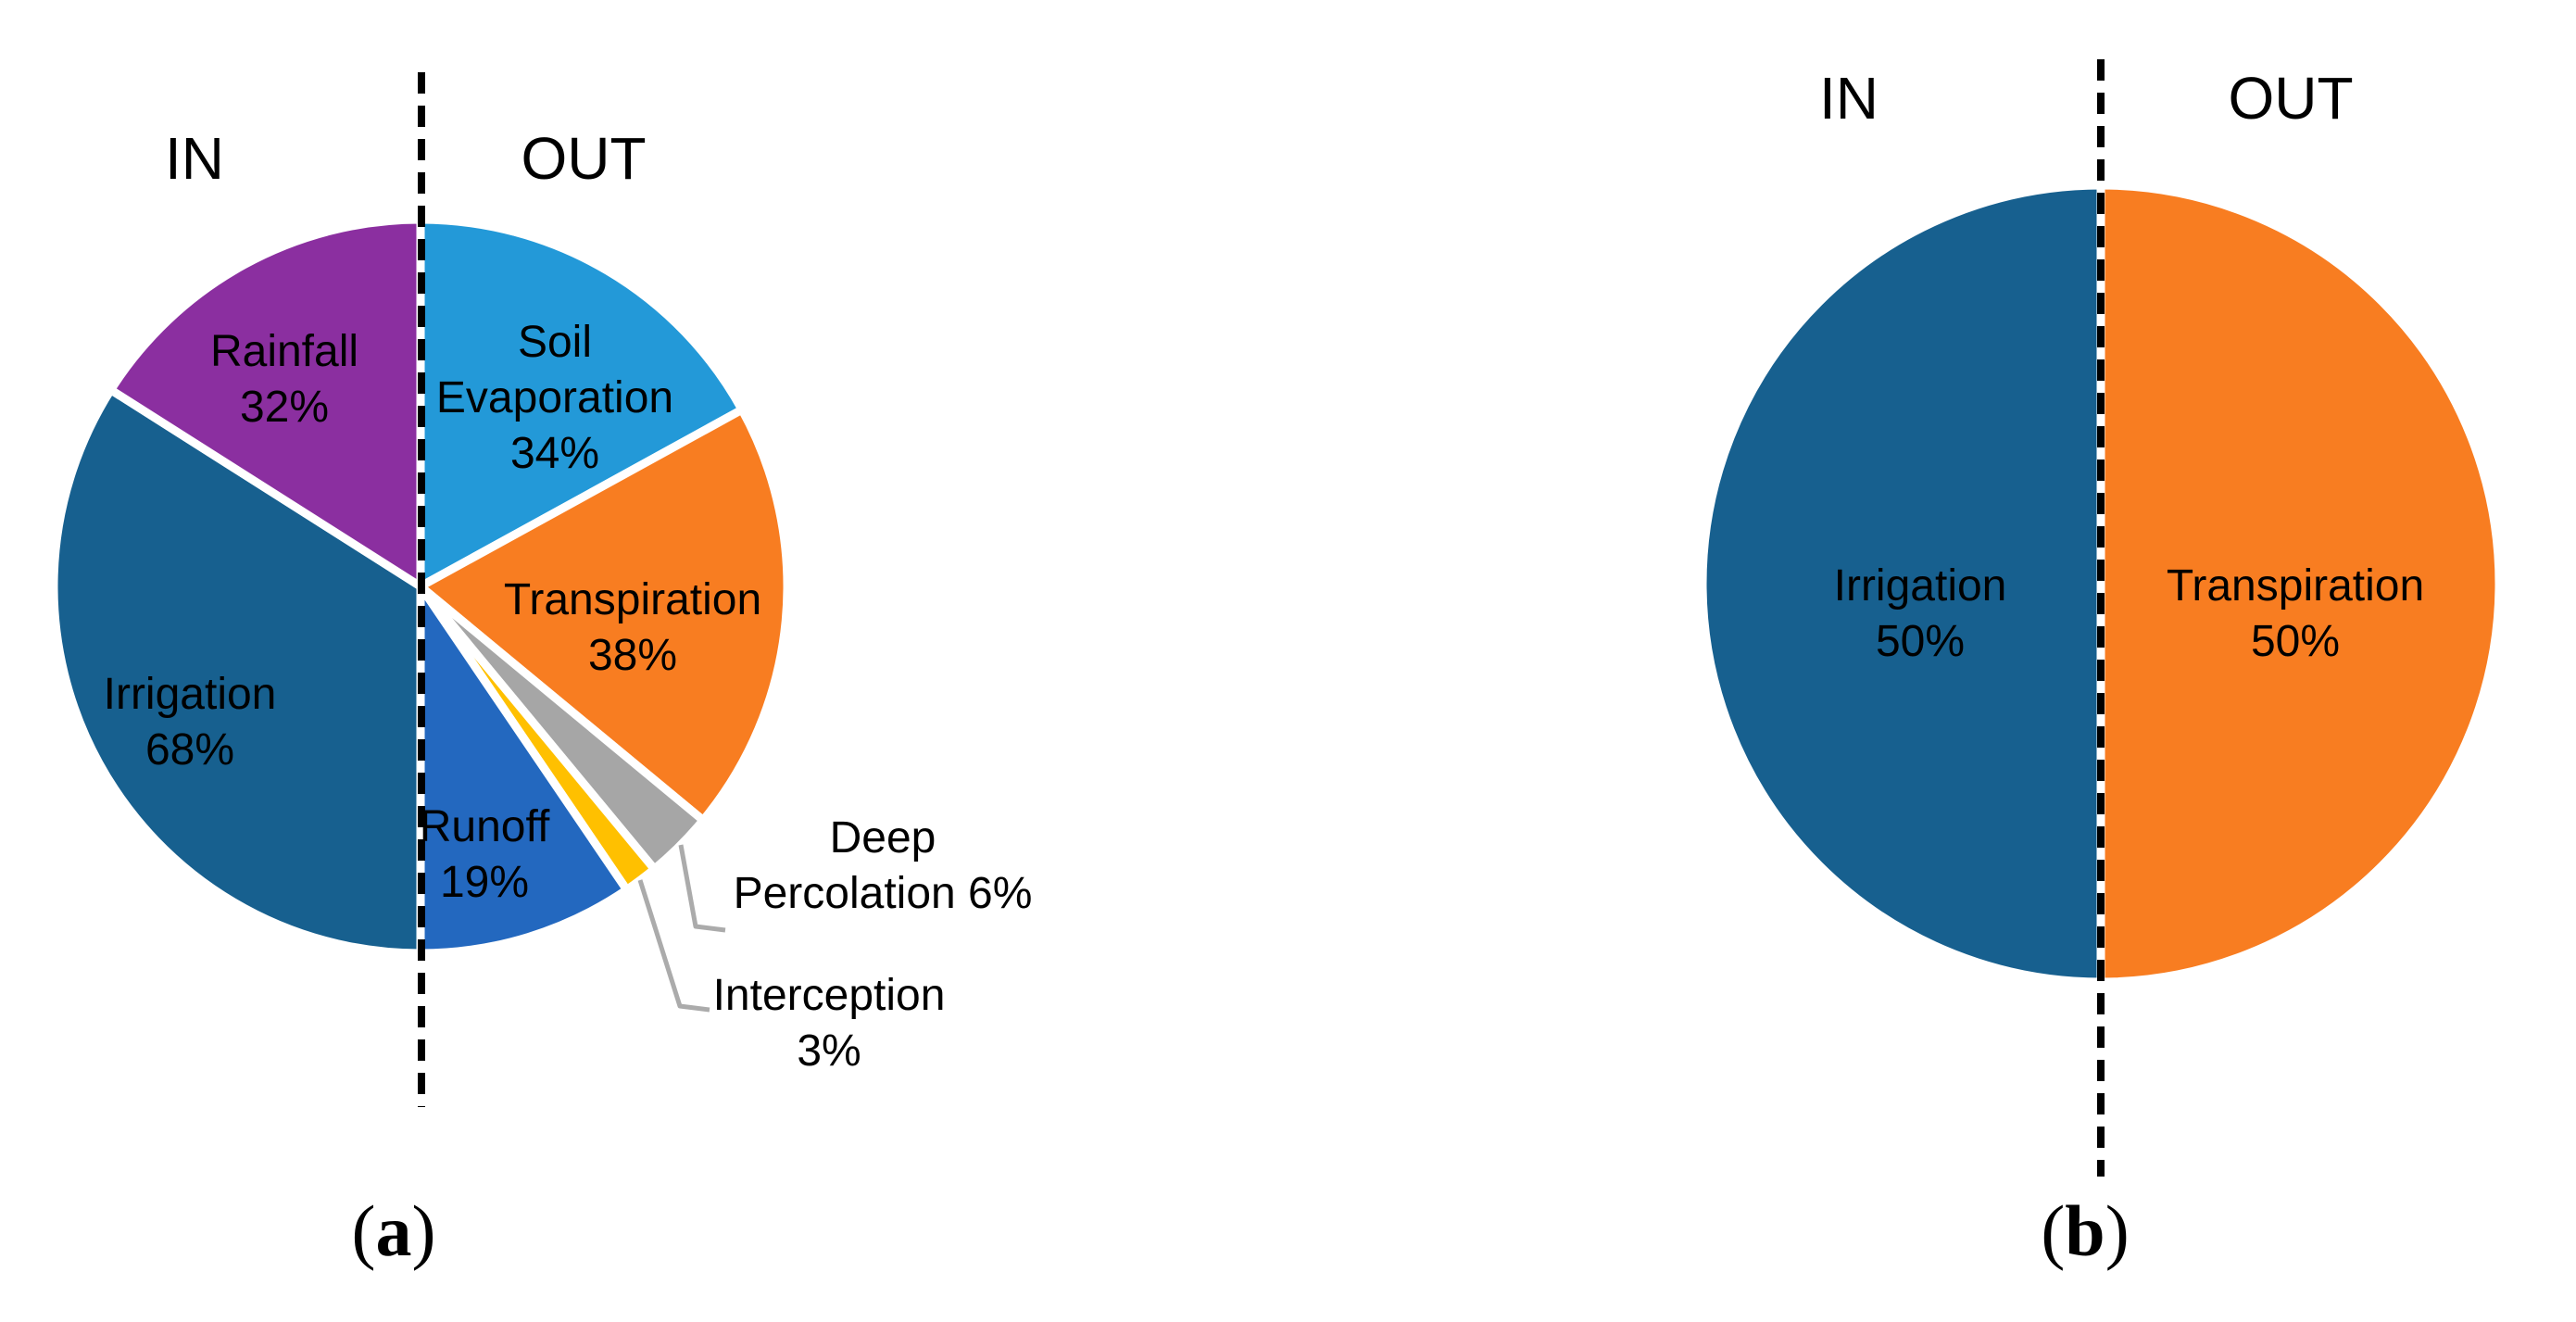  What do you see at coordinates (632, 627) in the screenshot?
I see `slice-label-transpiration-a: Transpiration 38%` at bounding box center [632, 627].